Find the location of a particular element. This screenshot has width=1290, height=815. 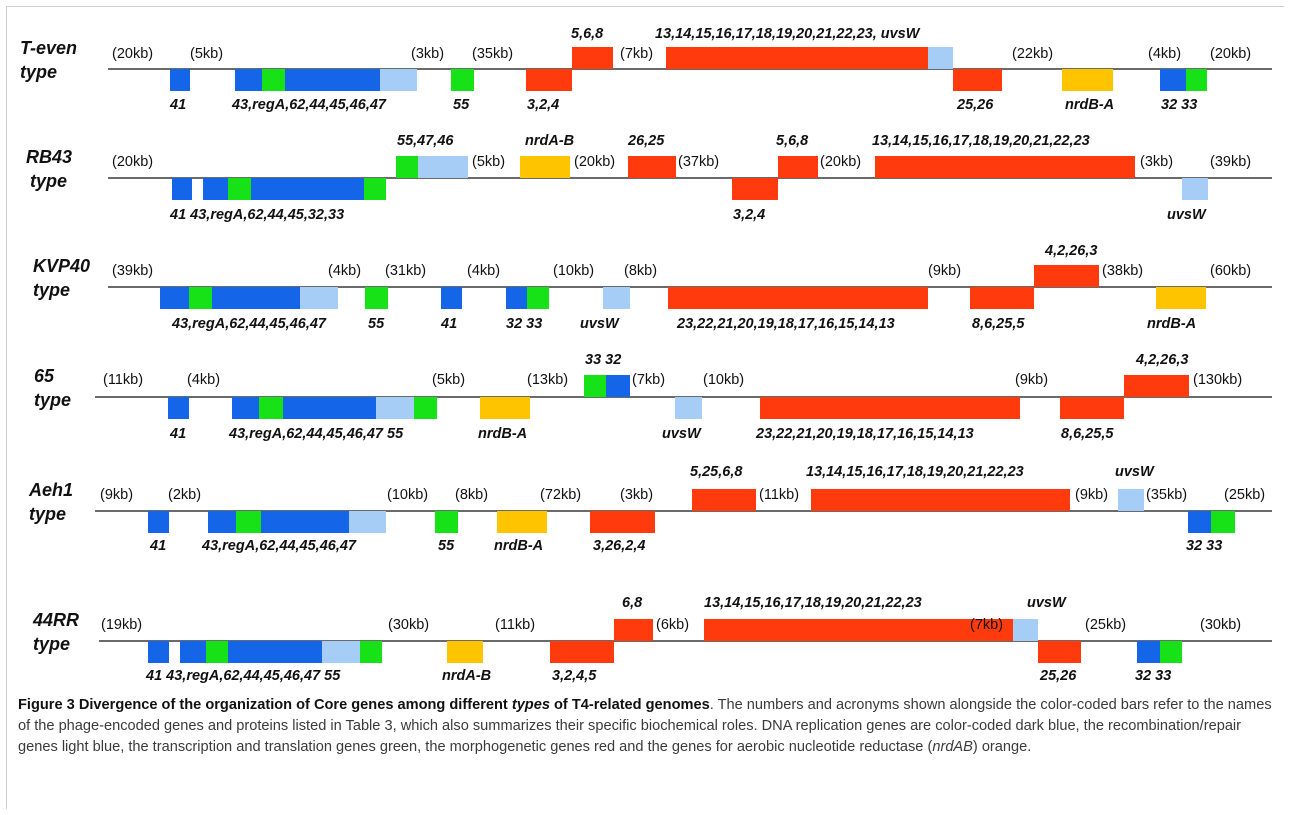

row-3-gene-label: 43,regA,62,44,45,46,47 is located at coordinates (249, 324).